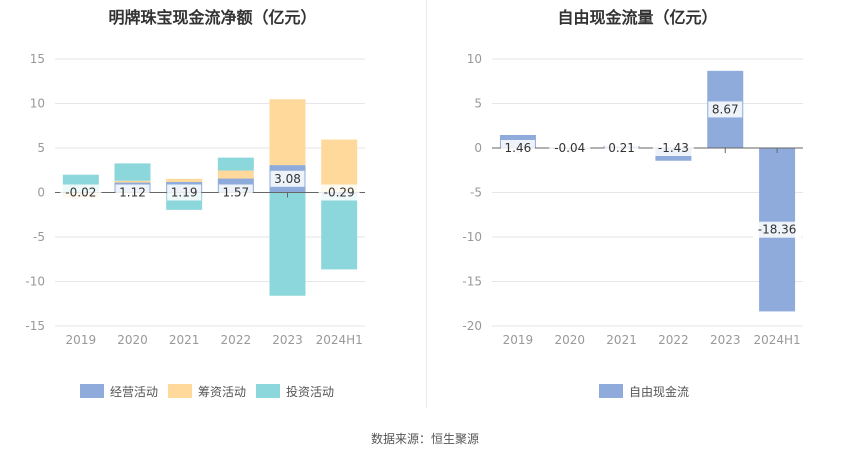 The height and width of the screenshot is (459, 850). Describe the element at coordinates (92, 391) in the screenshot. I see `legend-operating-swatch` at that location.